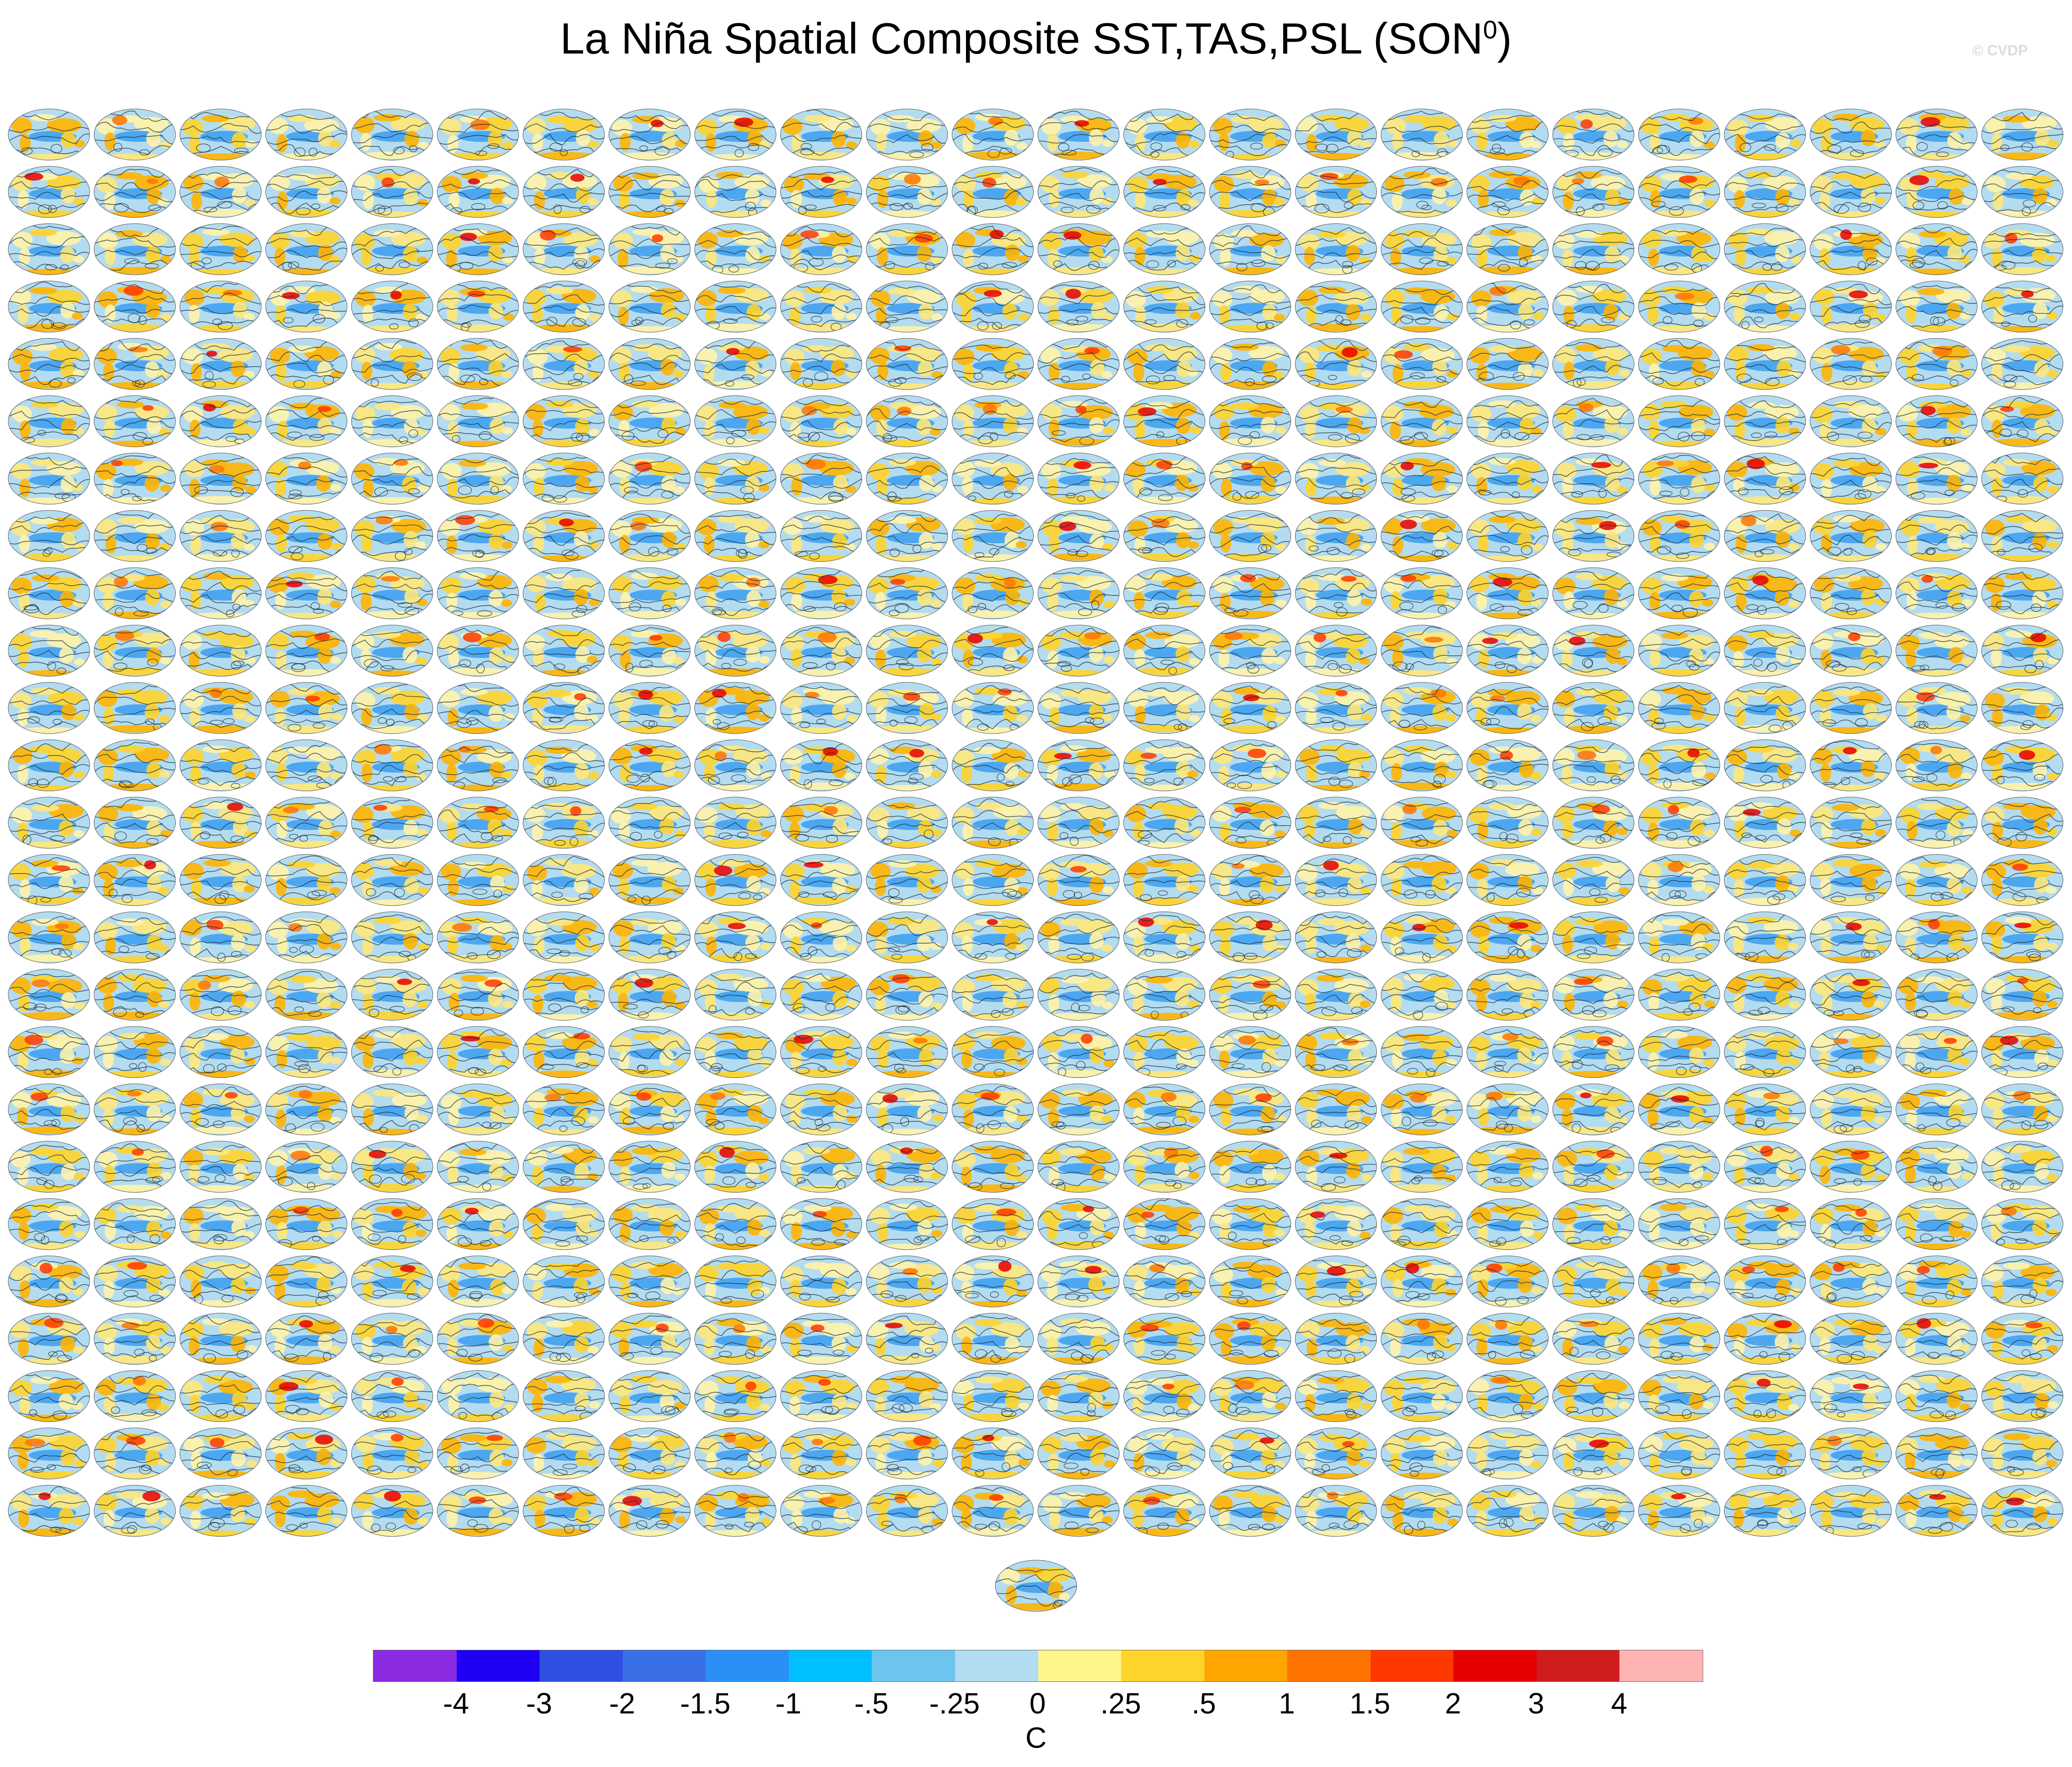  What do you see at coordinates (539, 1703) in the screenshot?
I see `colorbar-tick-label: -3` at bounding box center [539, 1703].